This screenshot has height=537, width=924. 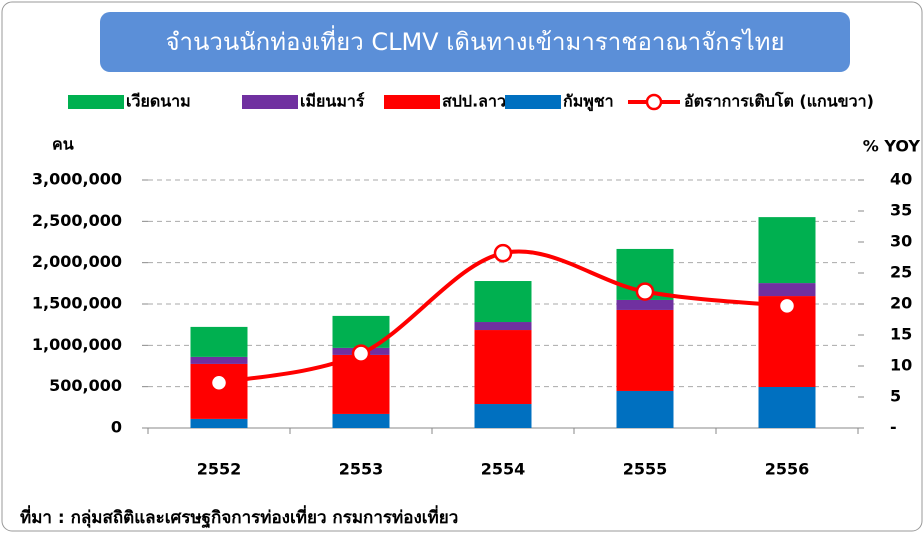 What do you see at coordinates (787, 469) in the screenshot?
I see `x-tick-label: 2556` at bounding box center [787, 469].